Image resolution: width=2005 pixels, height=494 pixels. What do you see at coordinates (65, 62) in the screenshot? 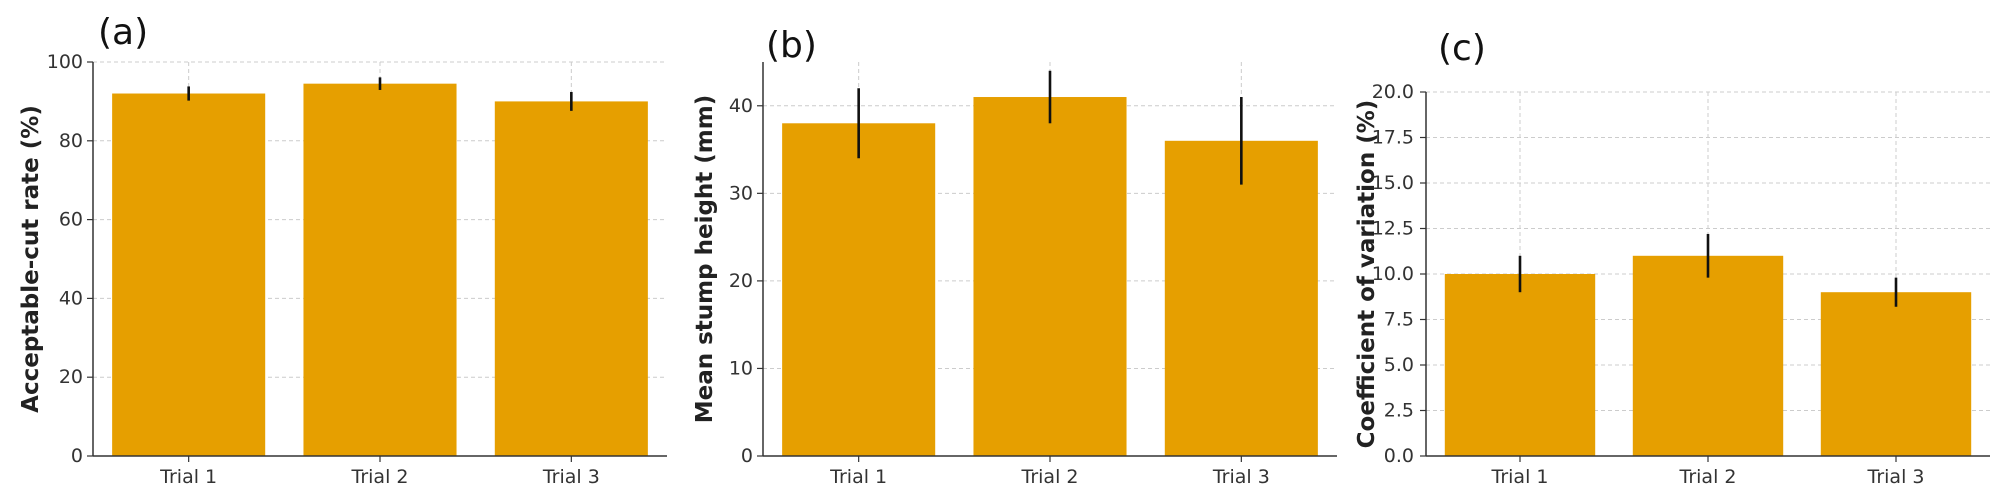
I see `y-tick-label: 100` at bounding box center [65, 62].